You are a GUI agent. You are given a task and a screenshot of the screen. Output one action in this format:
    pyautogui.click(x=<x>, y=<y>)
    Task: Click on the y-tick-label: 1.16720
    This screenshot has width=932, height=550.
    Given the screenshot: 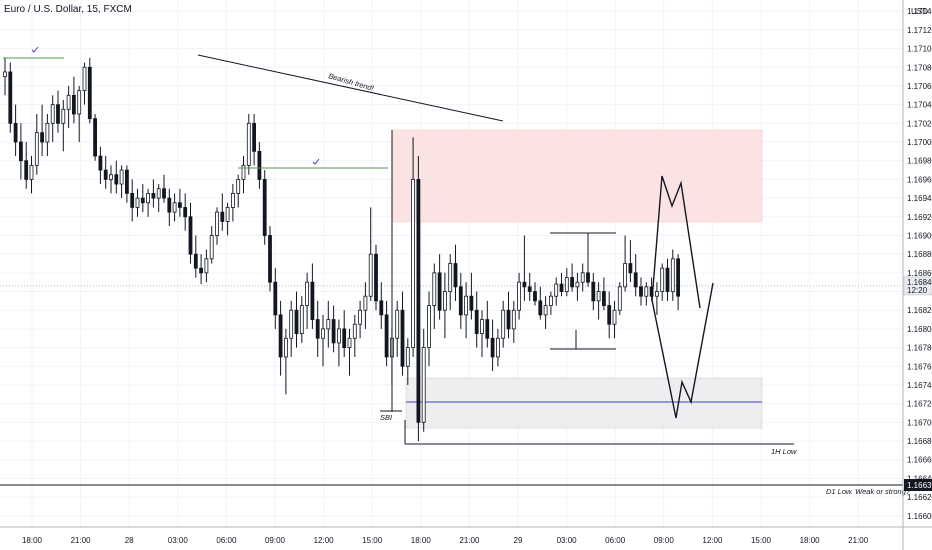 What is the action you would take?
    pyautogui.click(x=919, y=404)
    